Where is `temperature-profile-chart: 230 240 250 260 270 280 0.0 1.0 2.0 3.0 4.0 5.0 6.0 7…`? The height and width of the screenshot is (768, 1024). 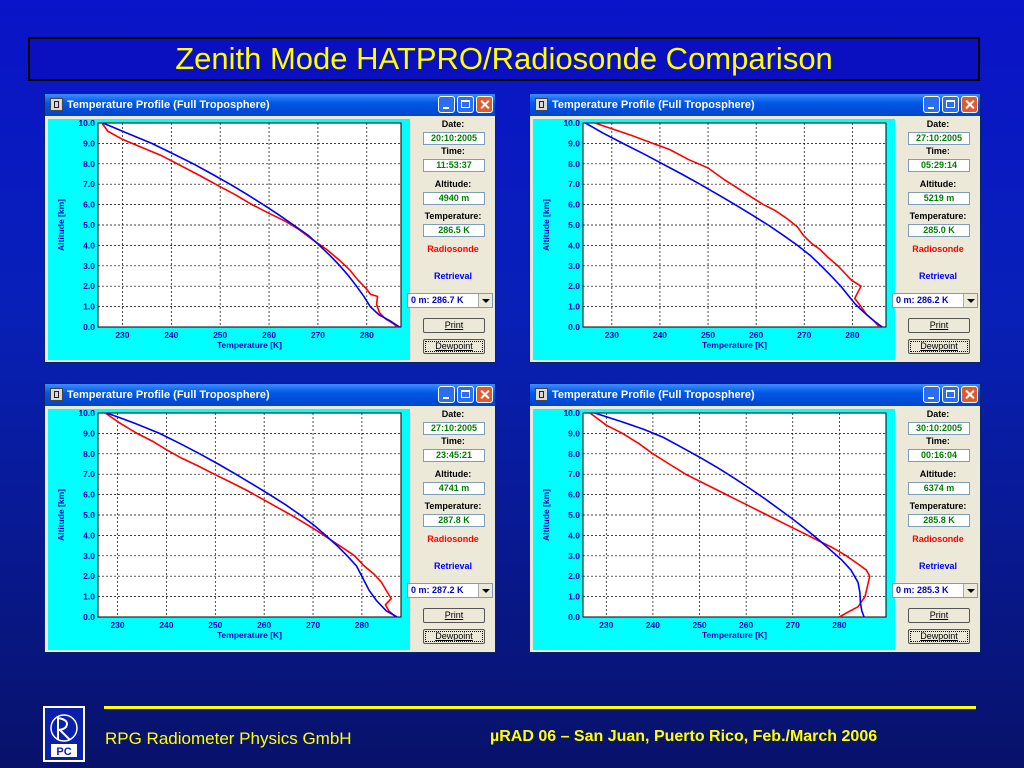
temperature-profile-chart: 230 240 250 260 270 280 0.0 1.0 2.0 3.0 4.0 5.0 6.0 7… is located at coordinates (714, 239).